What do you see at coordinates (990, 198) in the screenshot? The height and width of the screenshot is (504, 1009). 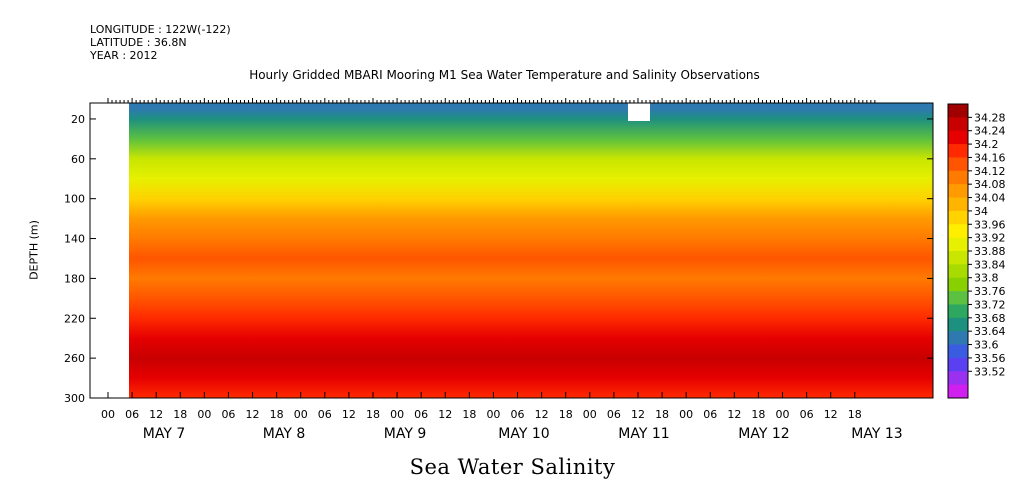 I see `colorbar-label: 34.04` at bounding box center [990, 198].